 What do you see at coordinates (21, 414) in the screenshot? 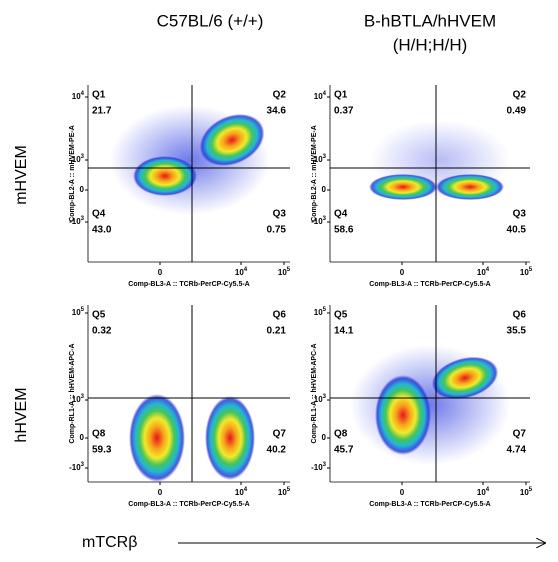
I see `row-label: hHVEM` at bounding box center [21, 414].